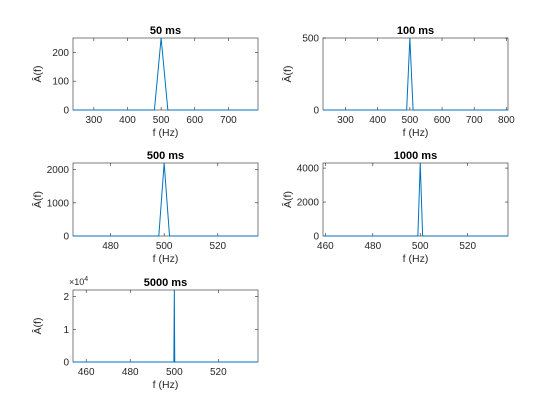  What do you see at coordinates (415, 156) in the screenshot?
I see `subplot-title: 1000 ms` at bounding box center [415, 156].